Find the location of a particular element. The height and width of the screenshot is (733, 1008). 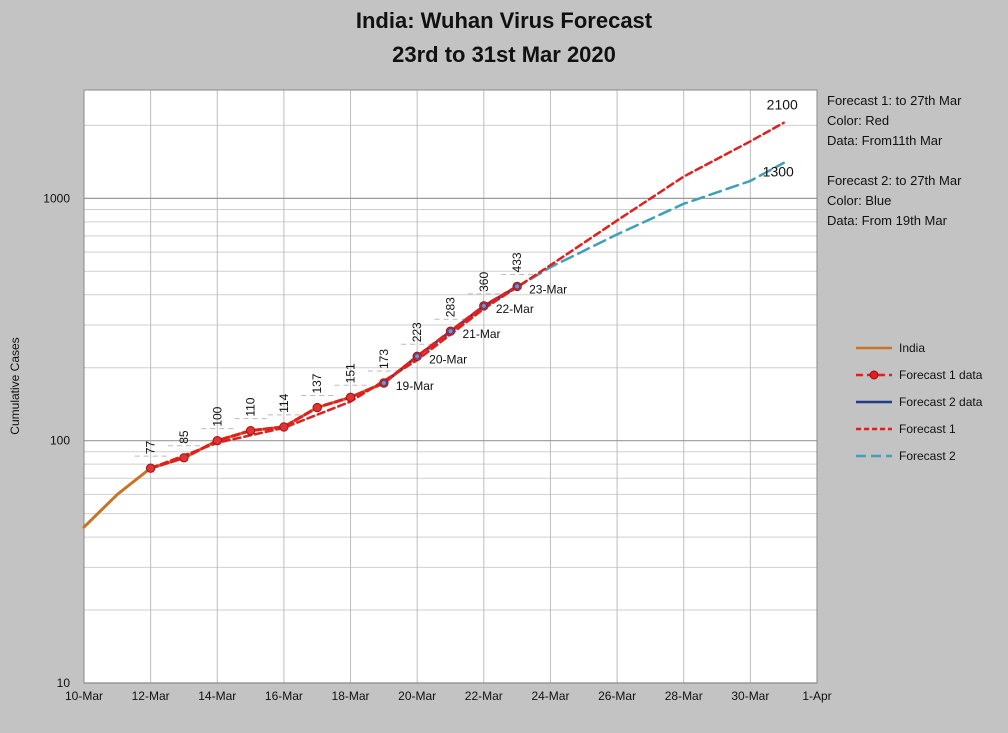

x-tick-label: 22-Mar is located at coordinates (484, 696).